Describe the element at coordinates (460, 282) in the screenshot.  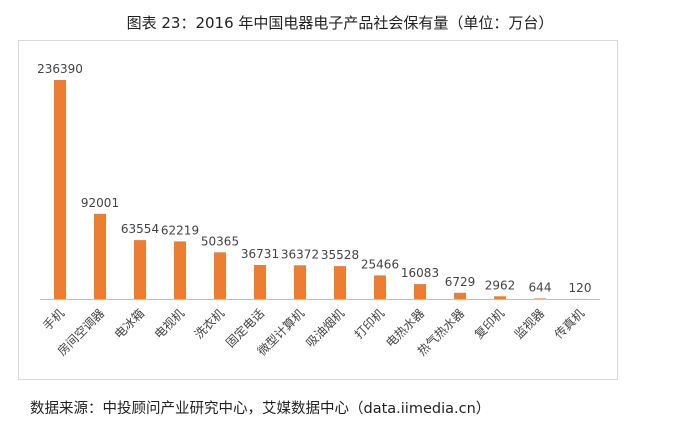
I see `data-label-11: 6729` at that location.